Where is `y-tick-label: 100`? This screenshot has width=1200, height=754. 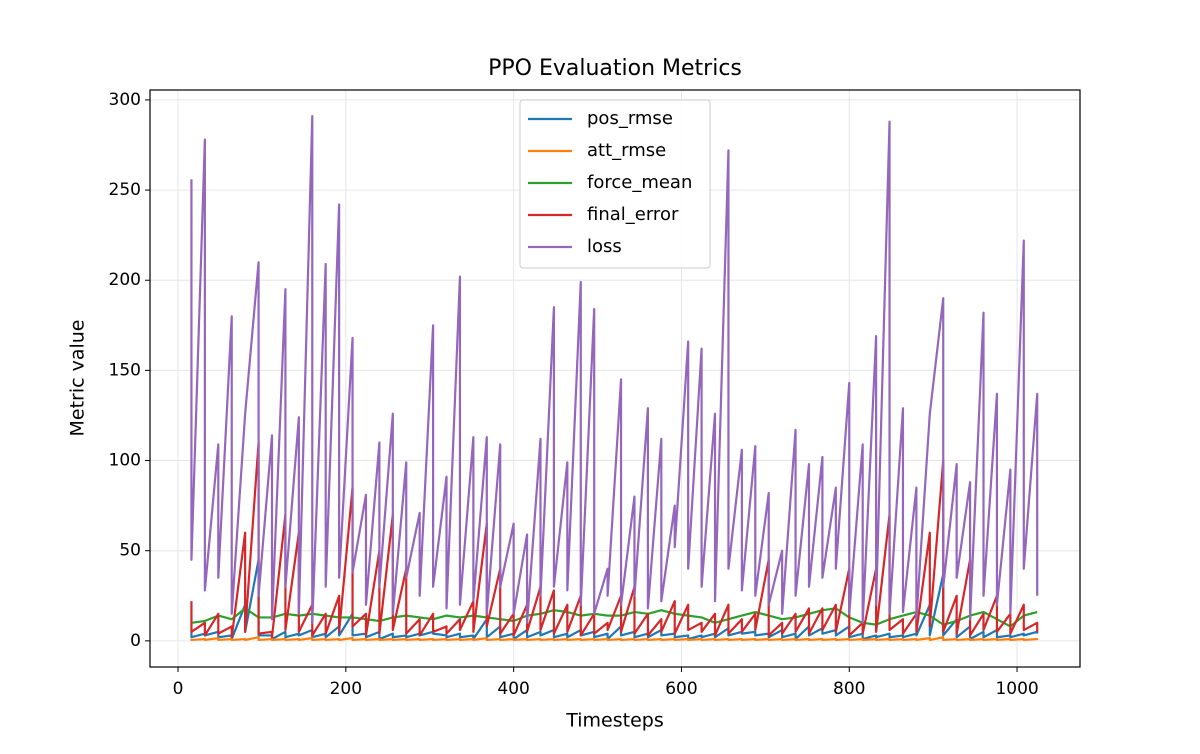
y-tick-label: 100 is located at coordinates (125, 461).